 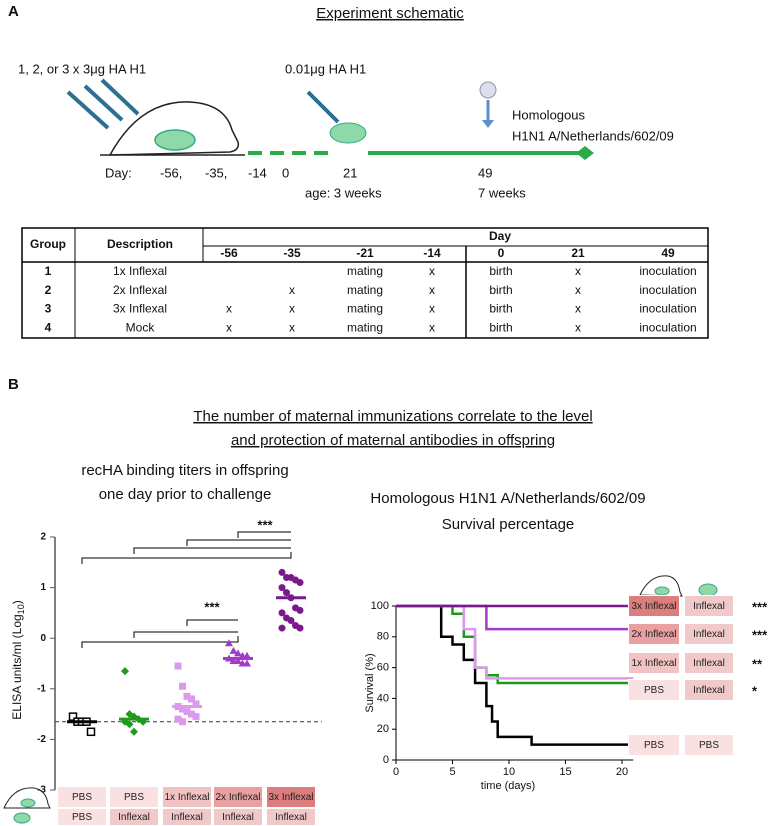 I want to click on x-tick-label: 10, so click(x=509, y=772).